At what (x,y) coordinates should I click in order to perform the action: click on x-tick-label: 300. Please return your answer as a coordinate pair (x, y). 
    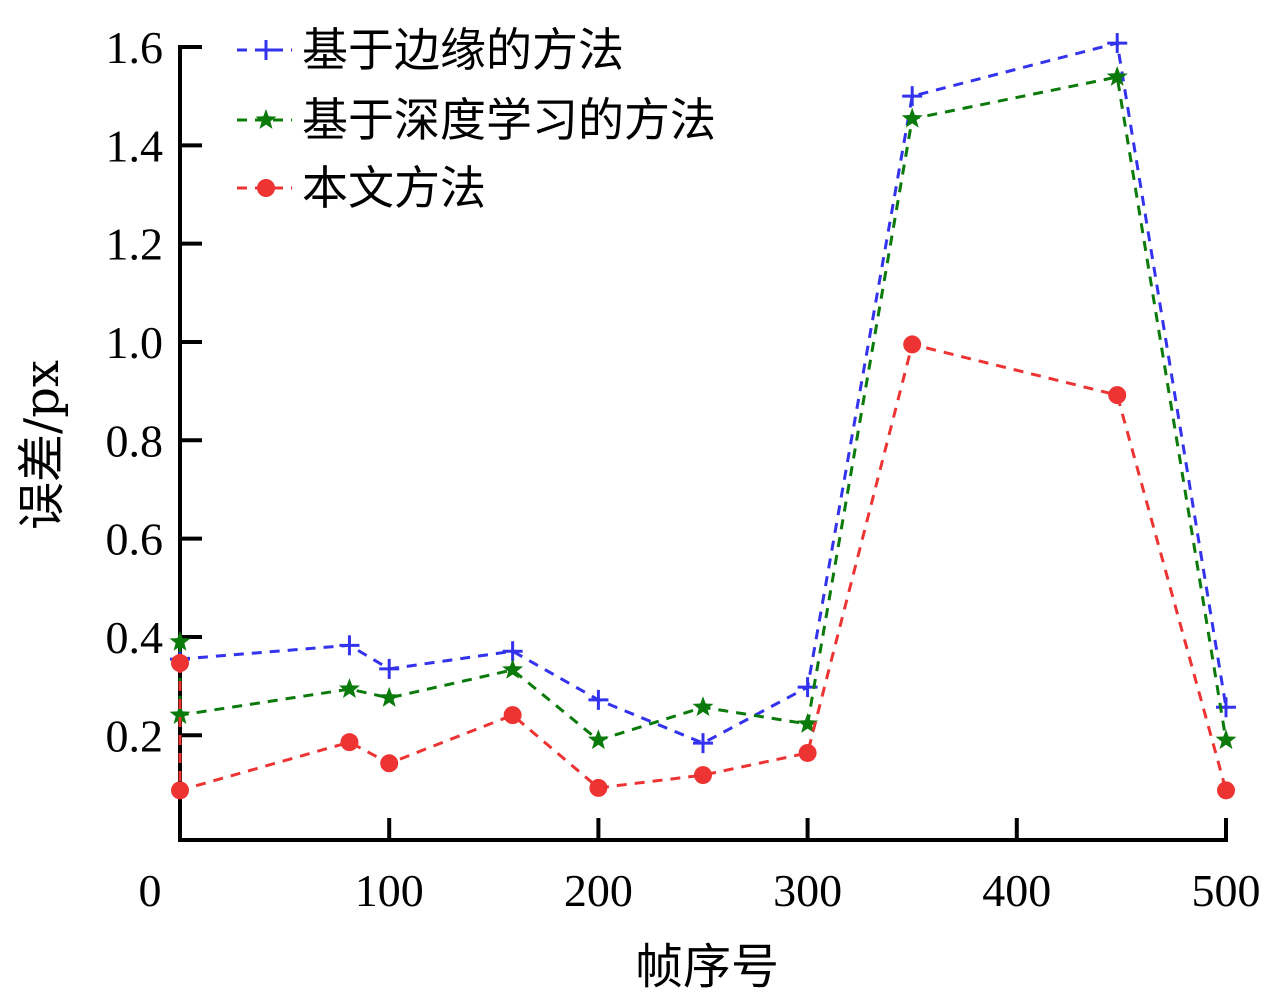
    Looking at the image, I should click on (807, 890).